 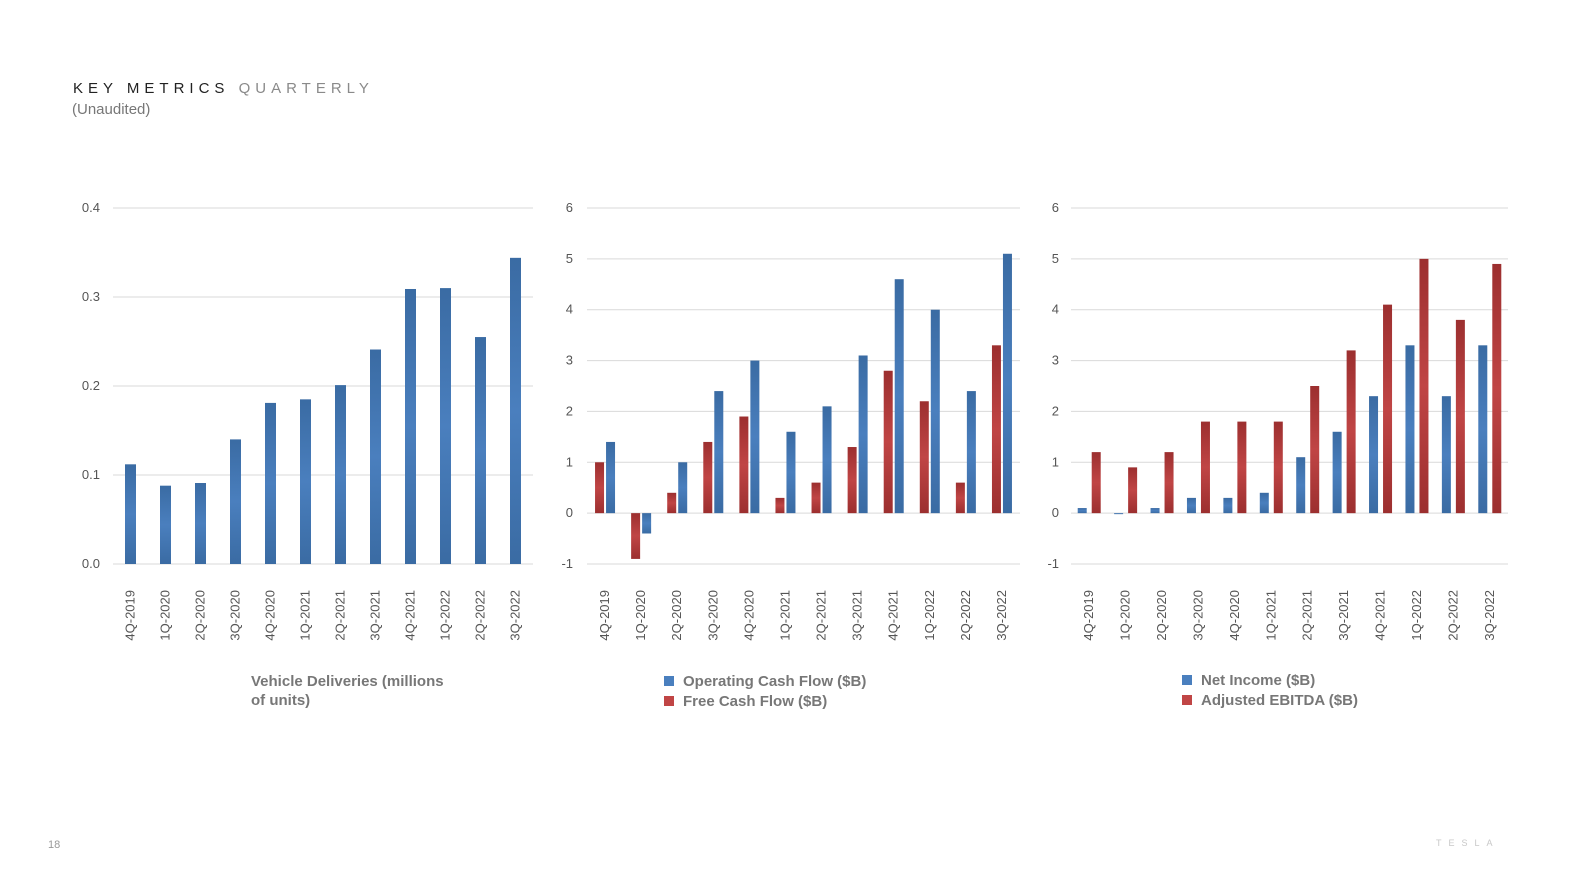 I want to click on title-accent: QUARTERLY, so click(x=306, y=88).